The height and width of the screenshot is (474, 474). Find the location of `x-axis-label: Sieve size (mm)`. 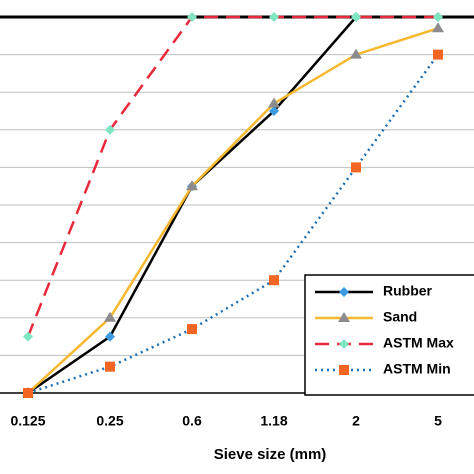

x-axis-label: Sieve size (mm) is located at coordinates (270, 454).